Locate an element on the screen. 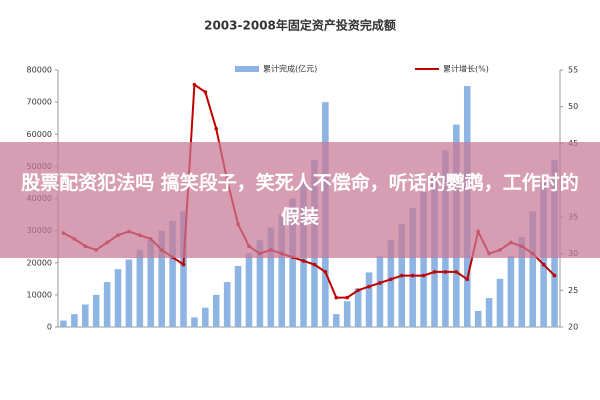  y-tick-label: 60000 is located at coordinates (39, 134).